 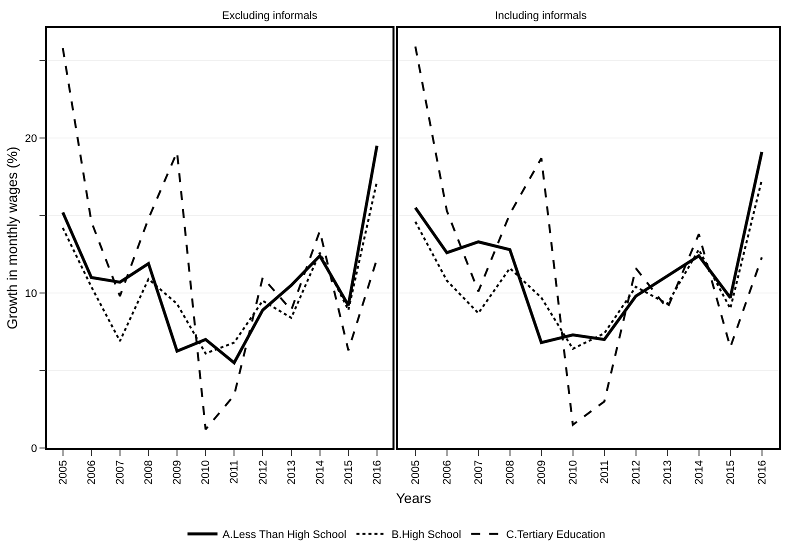 What do you see at coordinates (31, 294) in the screenshot?
I see `y-tick-label: 10` at bounding box center [31, 294].